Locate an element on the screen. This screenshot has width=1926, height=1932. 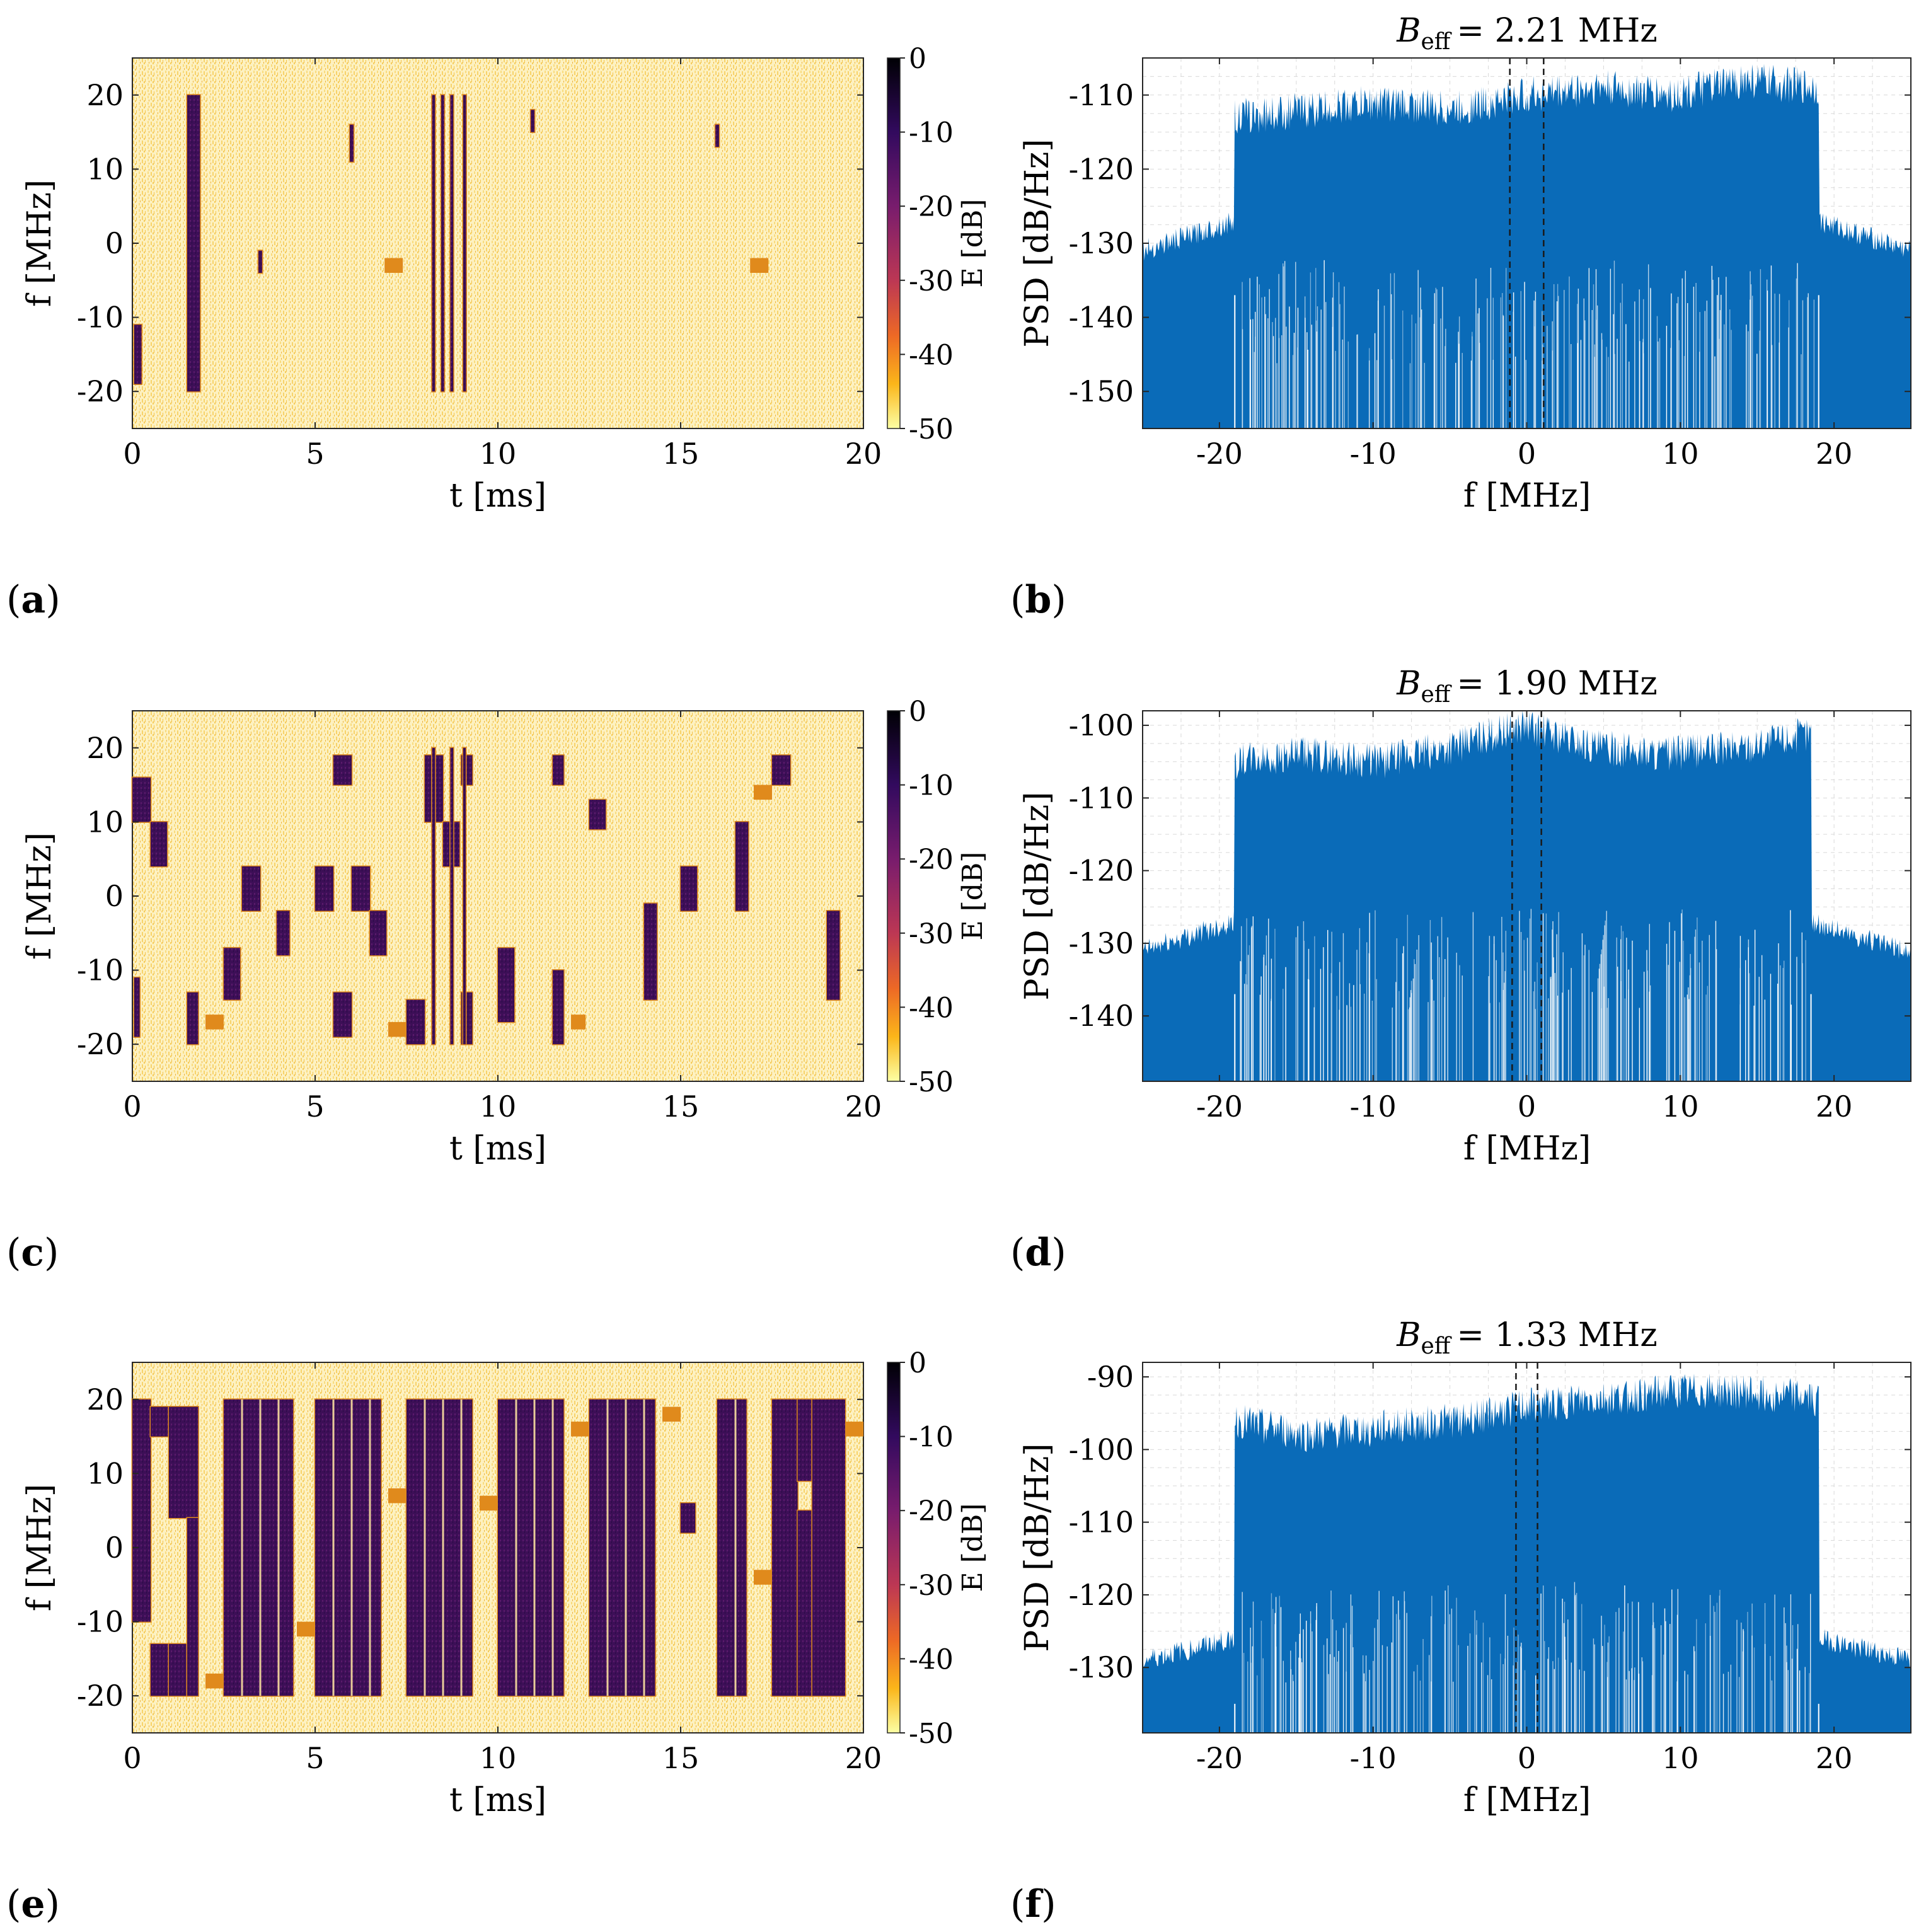
psd-f-ytick-label: -100 is located at coordinates (1101, 1449).